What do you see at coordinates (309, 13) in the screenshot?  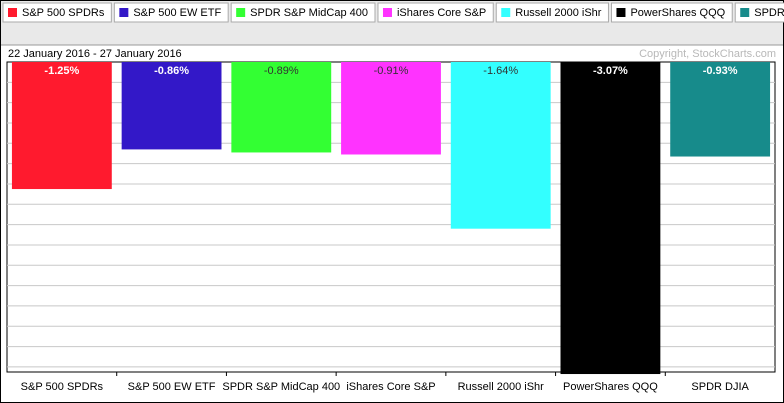 I see `legend-label: SPDR S&P MidCap 400` at bounding box center [309, 13].